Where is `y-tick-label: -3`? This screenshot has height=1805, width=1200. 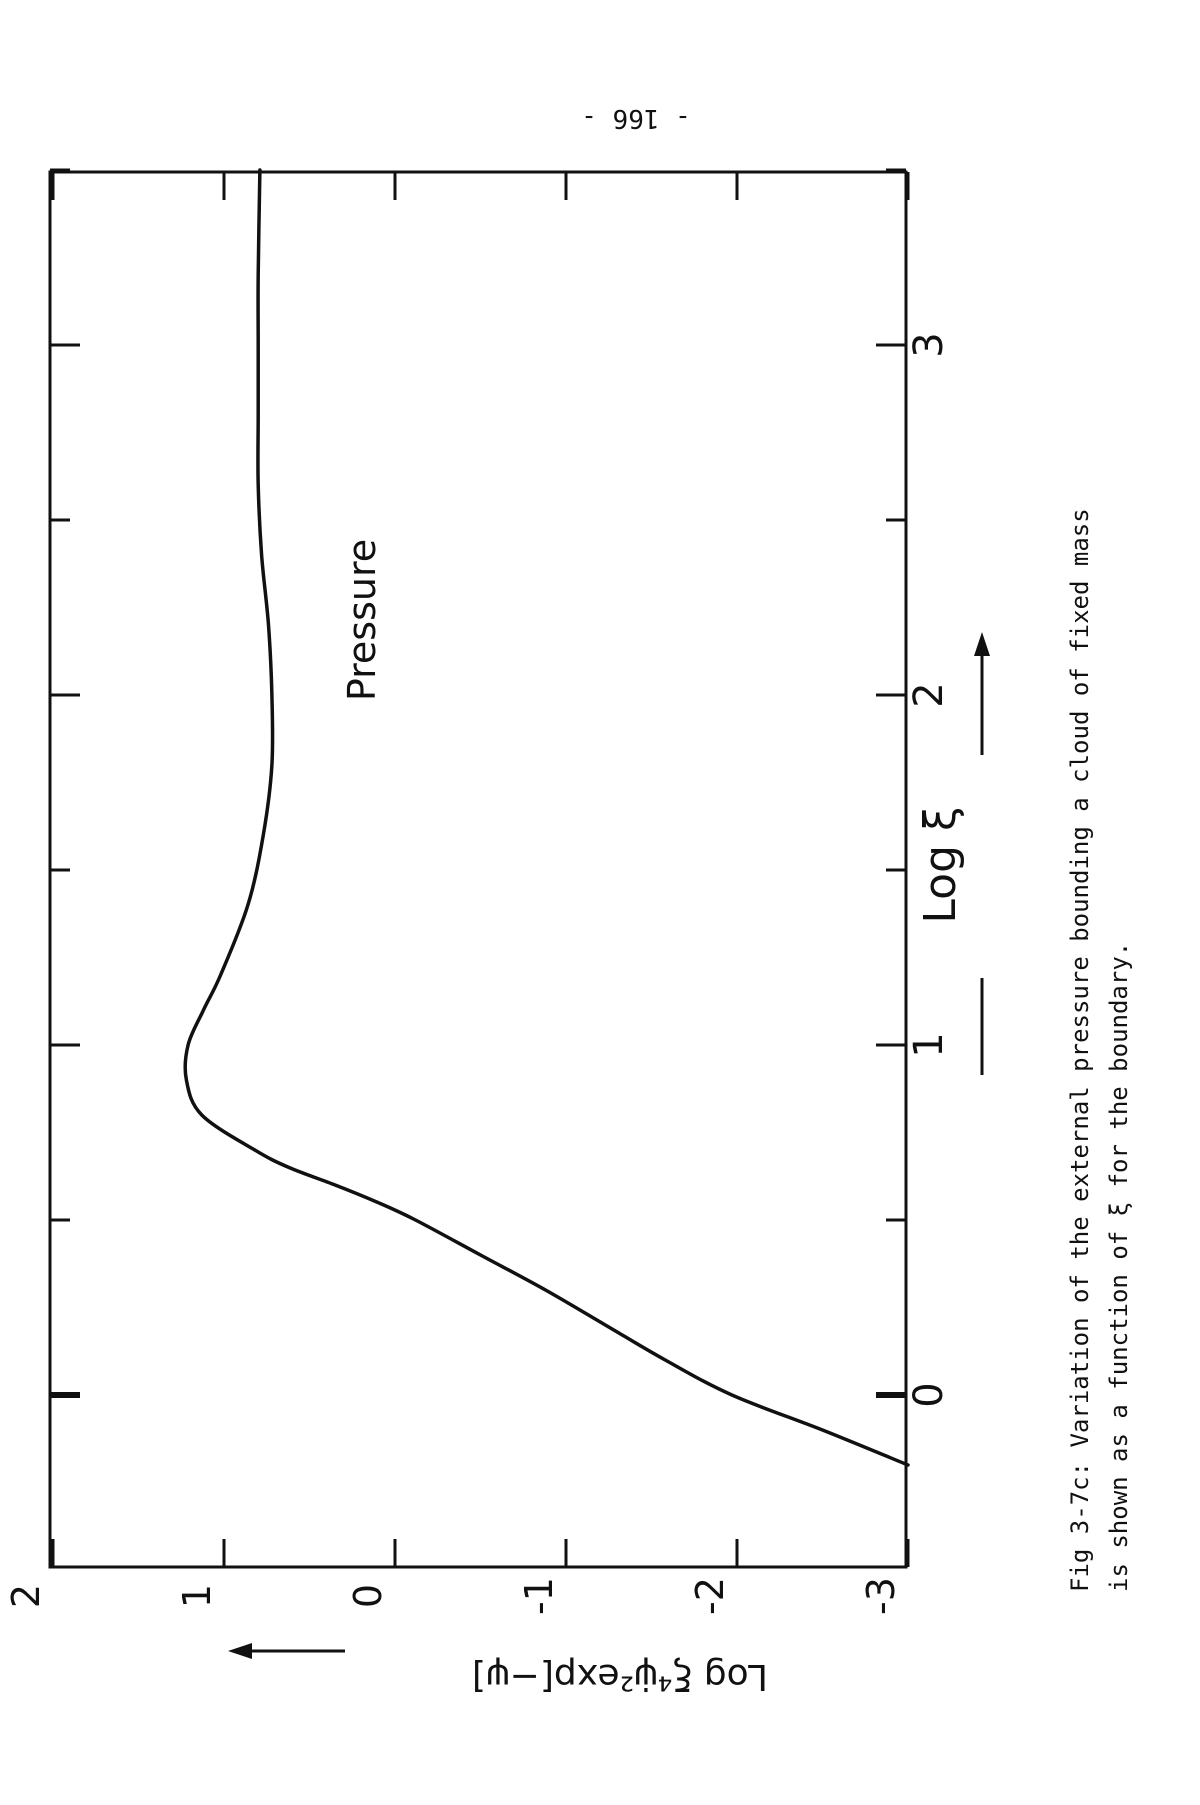
y-tick-label: -3 is located at coordinates (881, 1596).